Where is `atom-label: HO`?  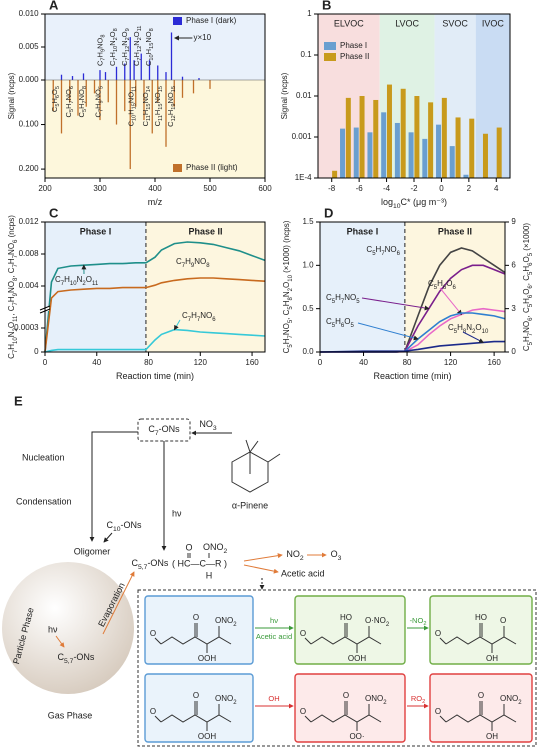 atom-label: HO is located at coordinates (481, 617).